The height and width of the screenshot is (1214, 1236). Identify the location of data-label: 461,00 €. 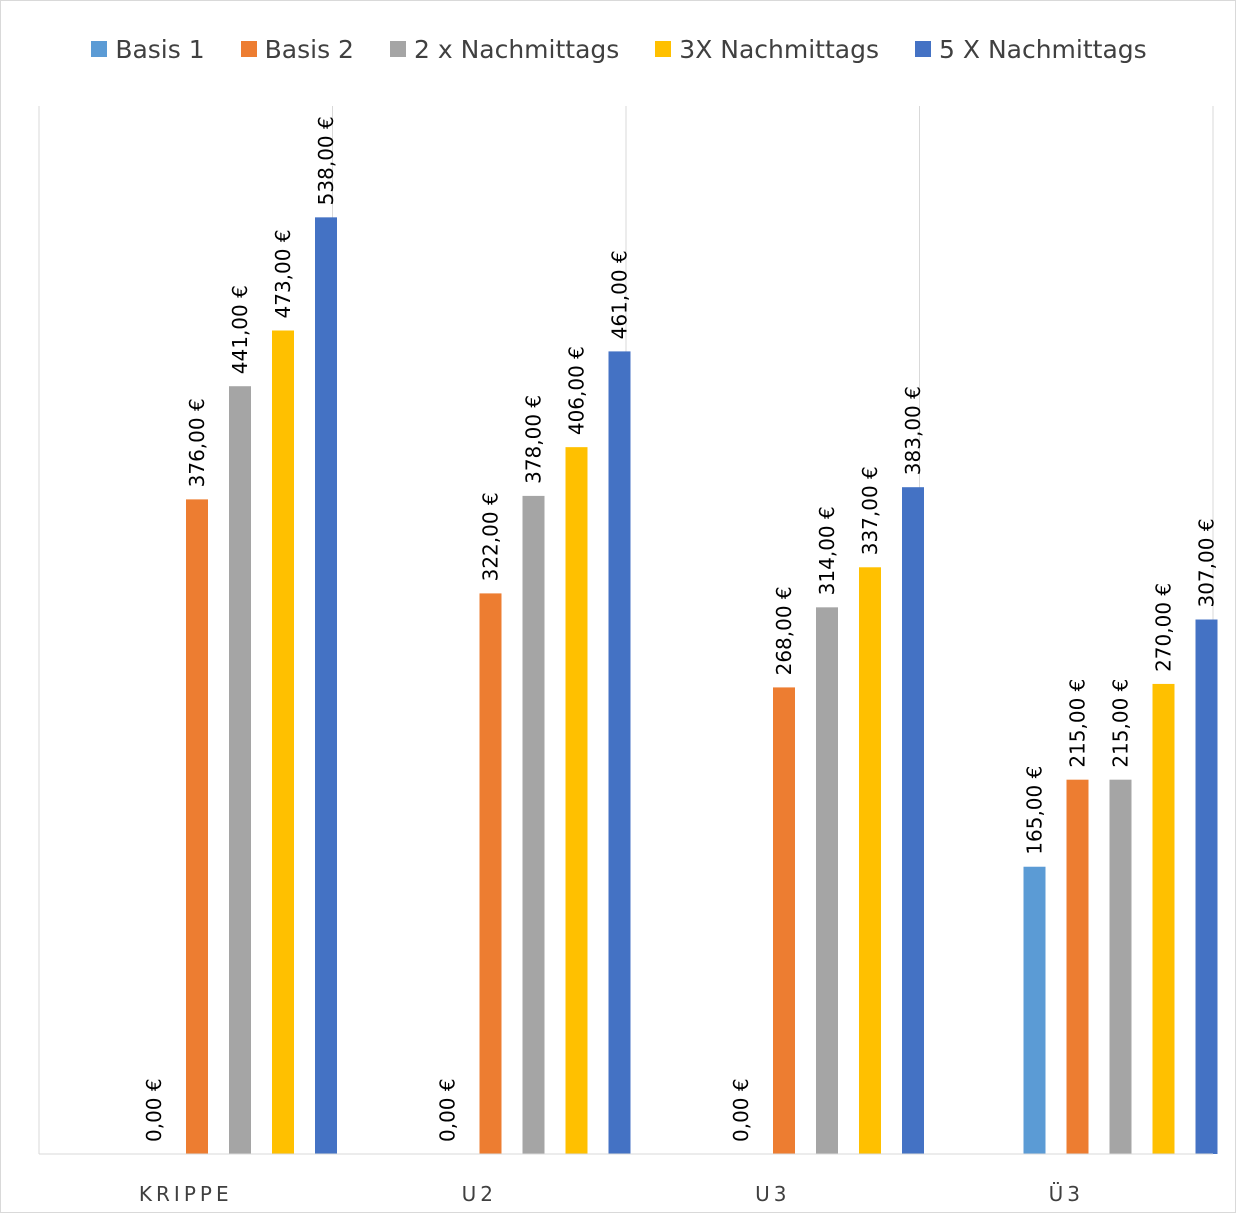
(620, 294).